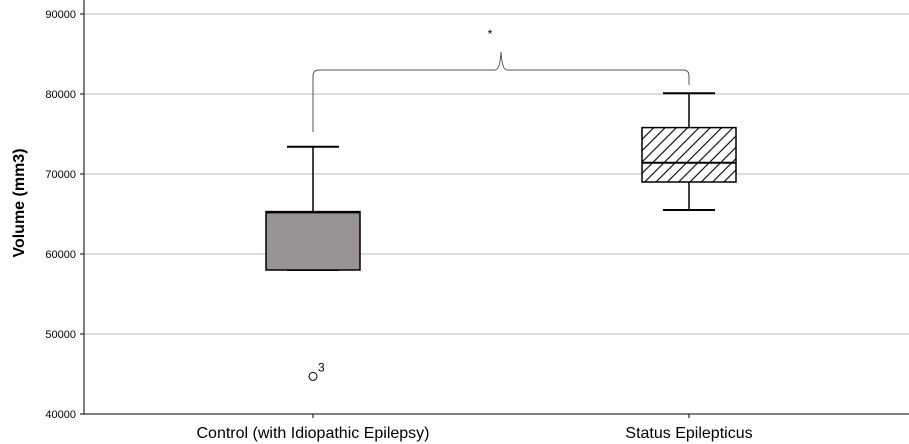 This screenshot has height=444, width=909. What do you see at coordinates (60, 255) in the screenshot?
I see `y-tick-label: 60000` at bounding box center [60, 255].